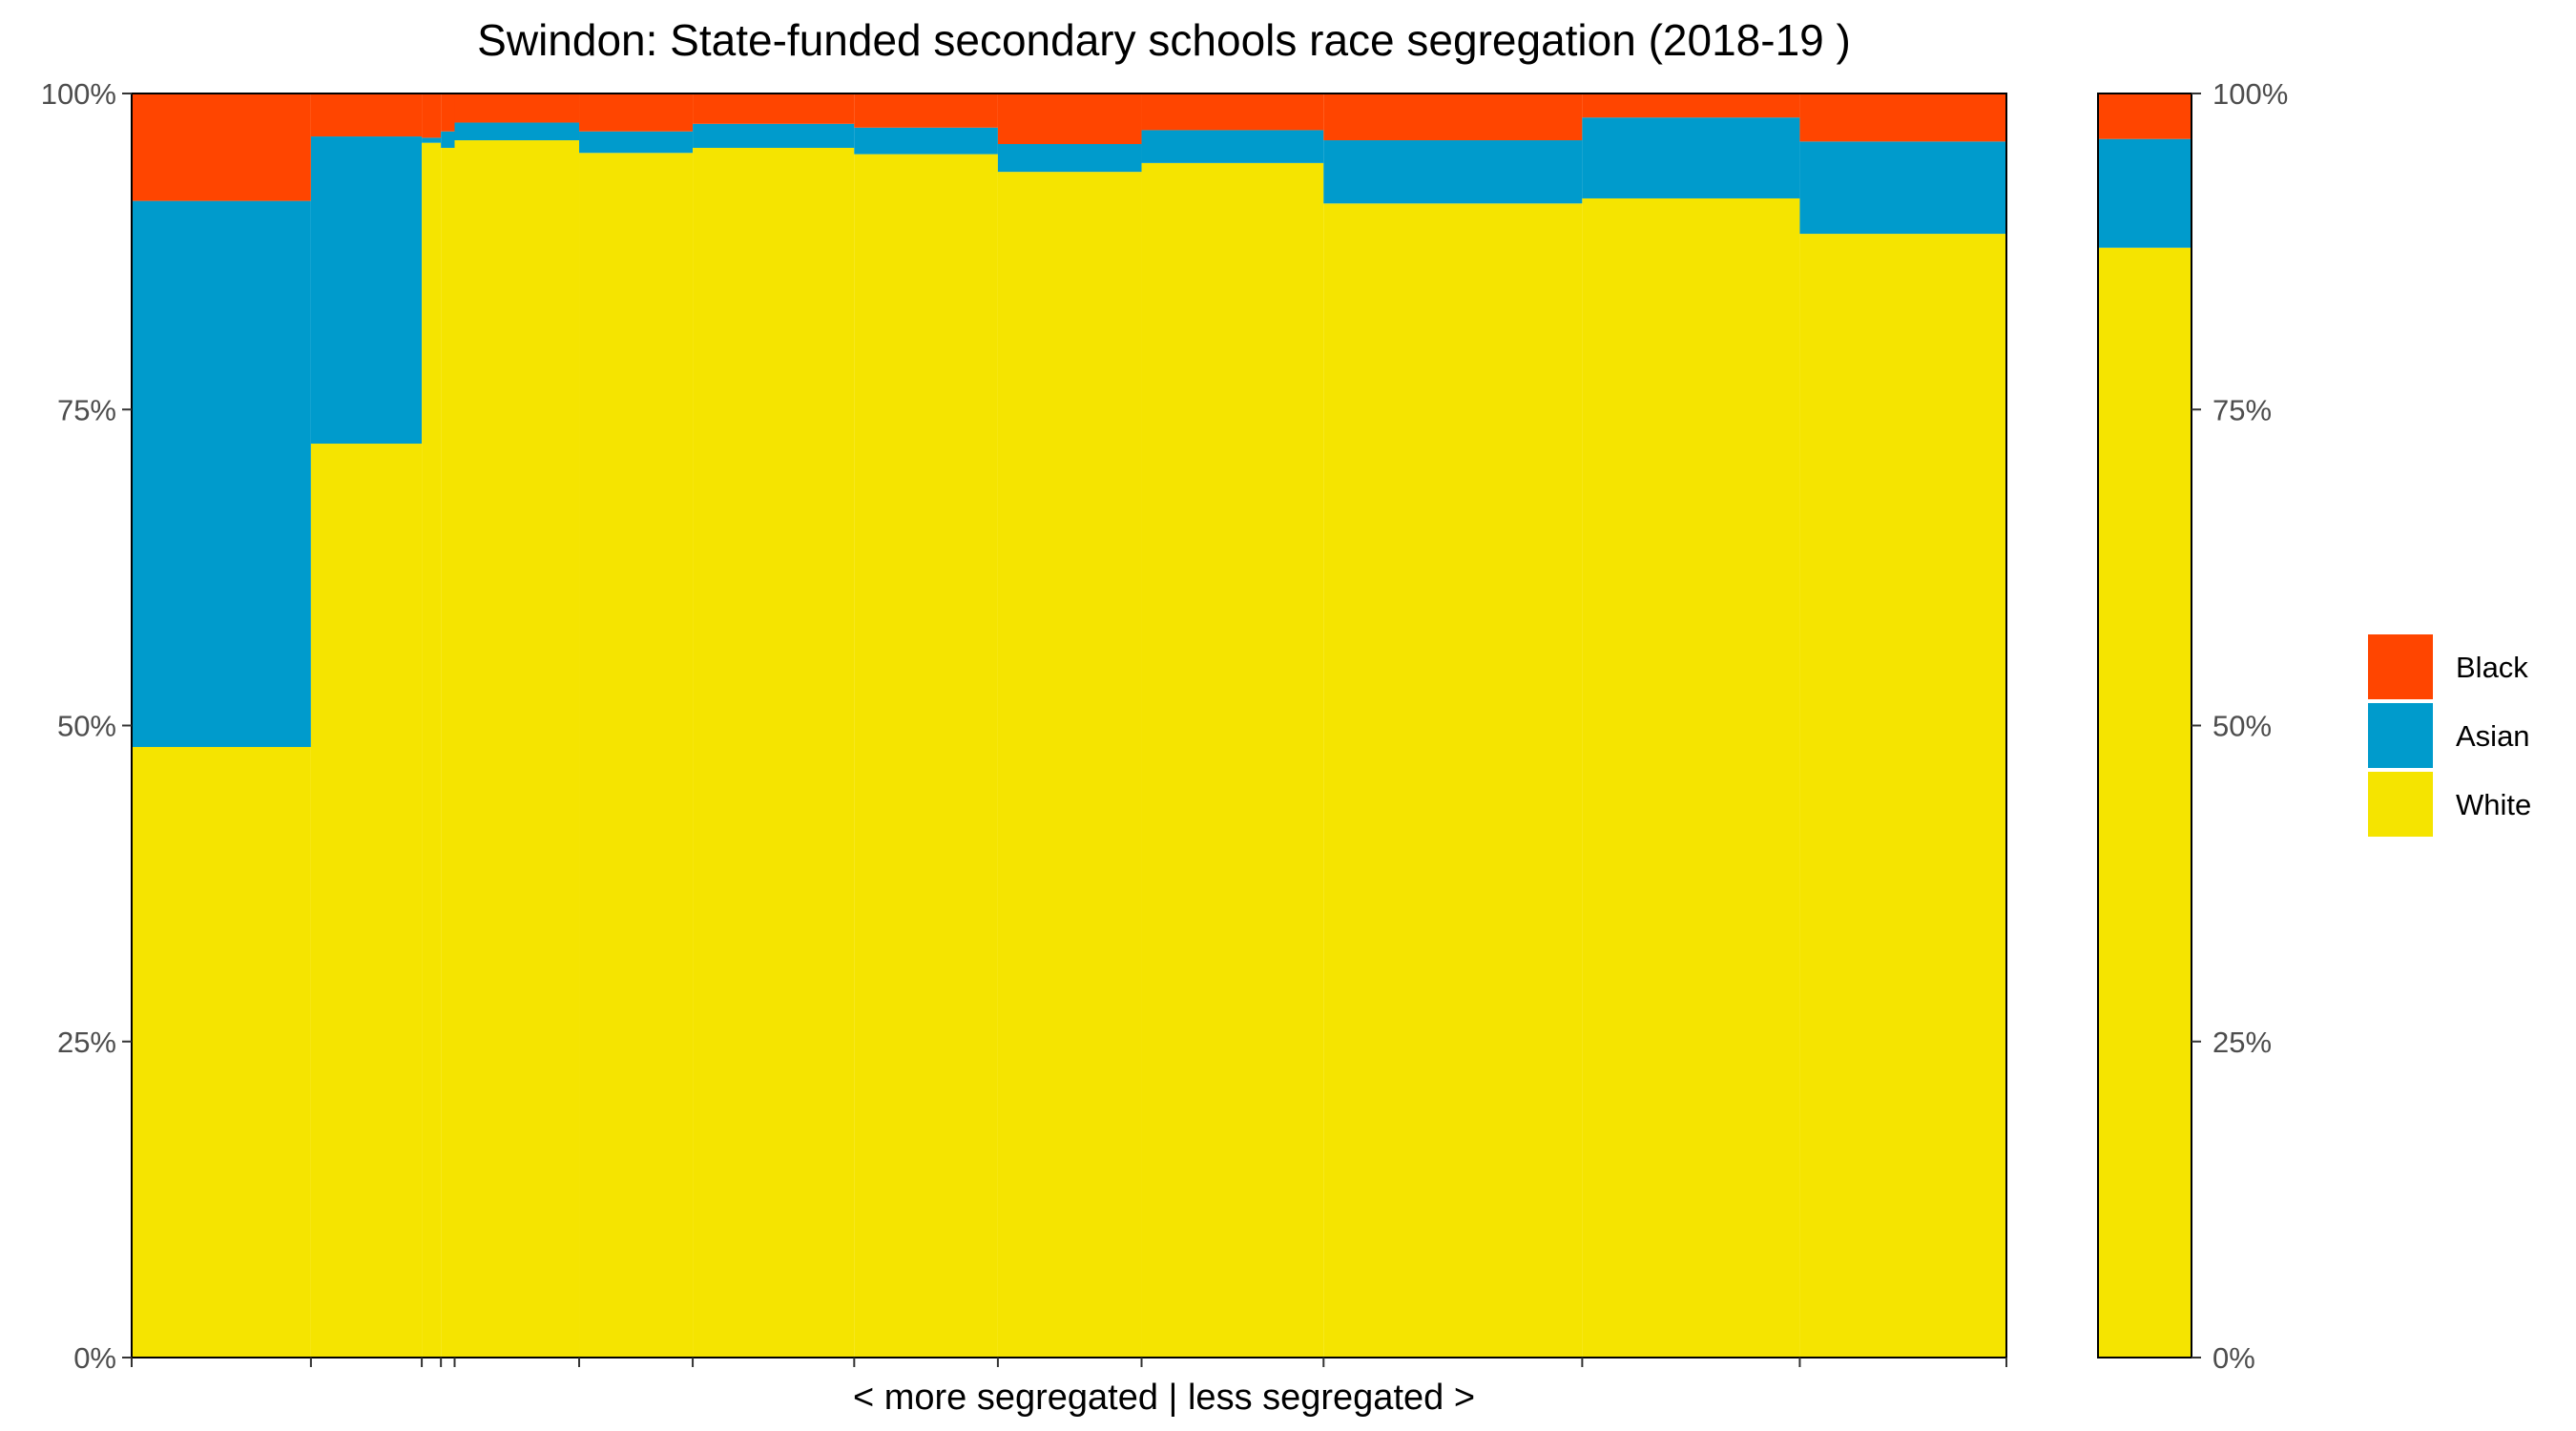 This screenshot has height=1431, width=2576. What do you see at coordinates (2145, 802) in the screenshot?
I see `overall-white-segment` at bounding box center [2145, 802].